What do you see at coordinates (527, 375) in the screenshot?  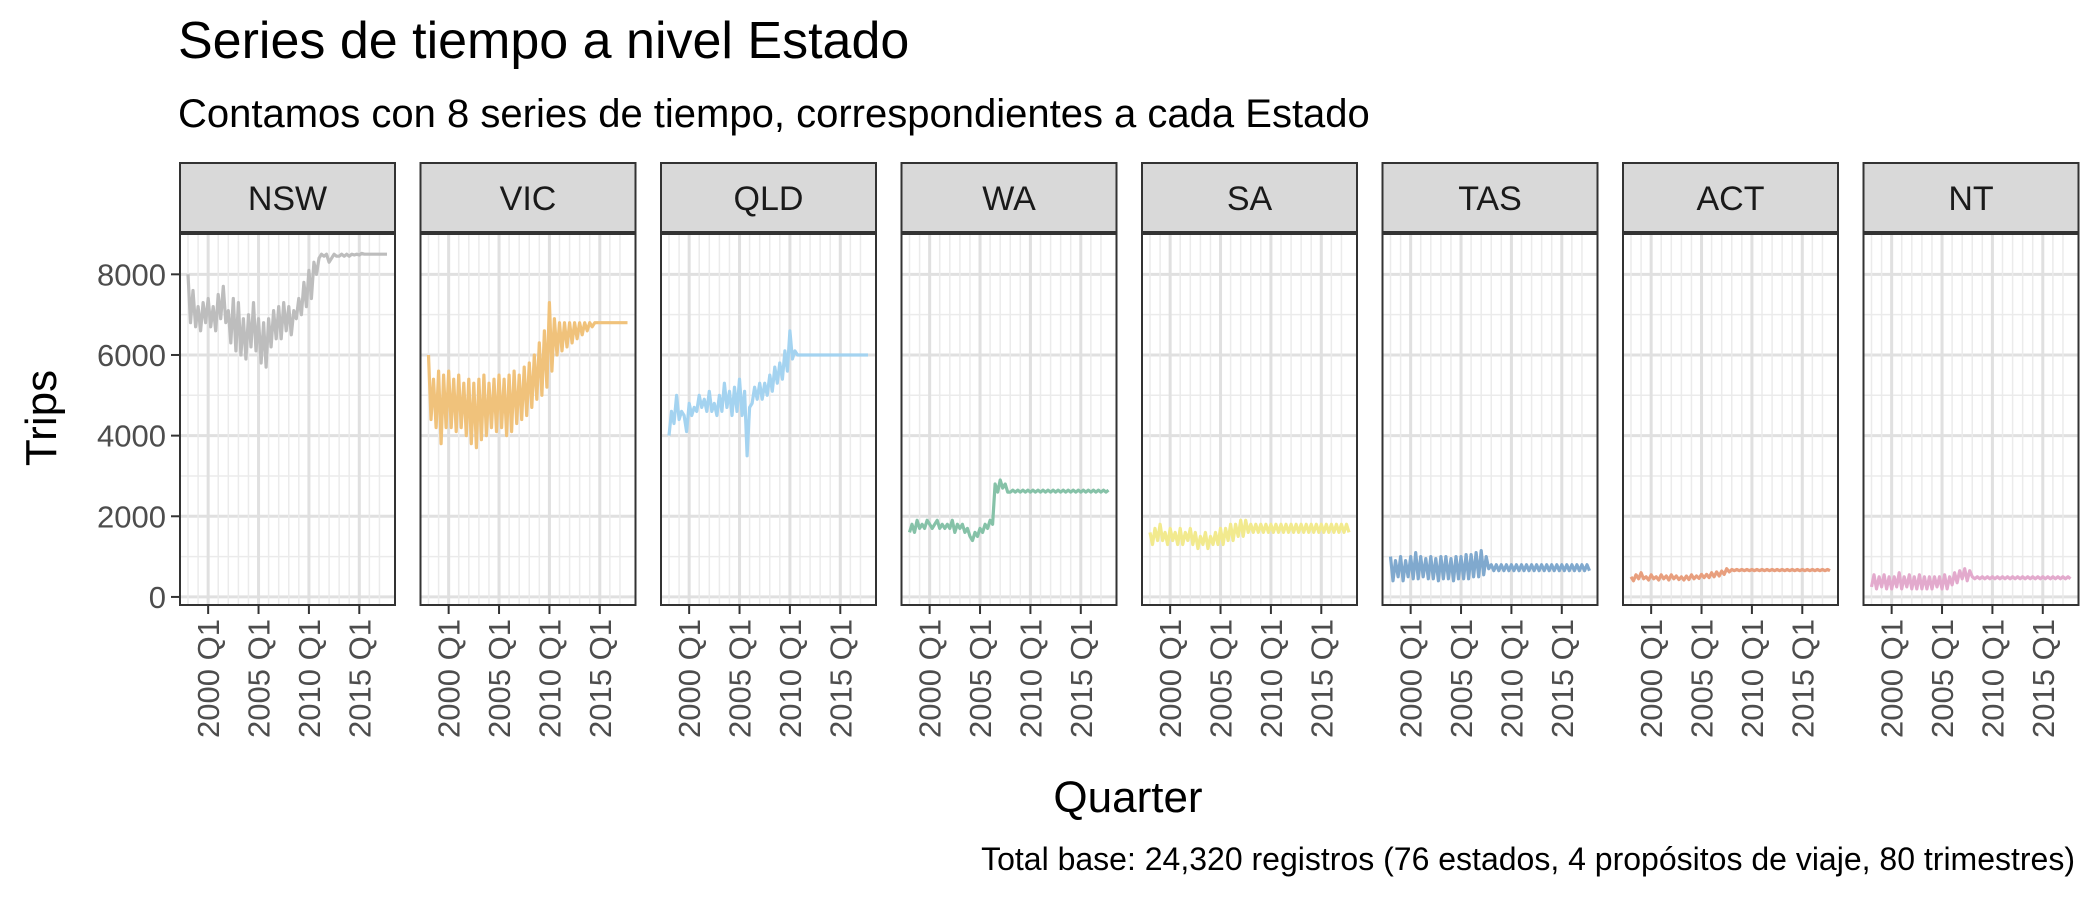 I see `series-line-vic` at bounding box center [527, 375].